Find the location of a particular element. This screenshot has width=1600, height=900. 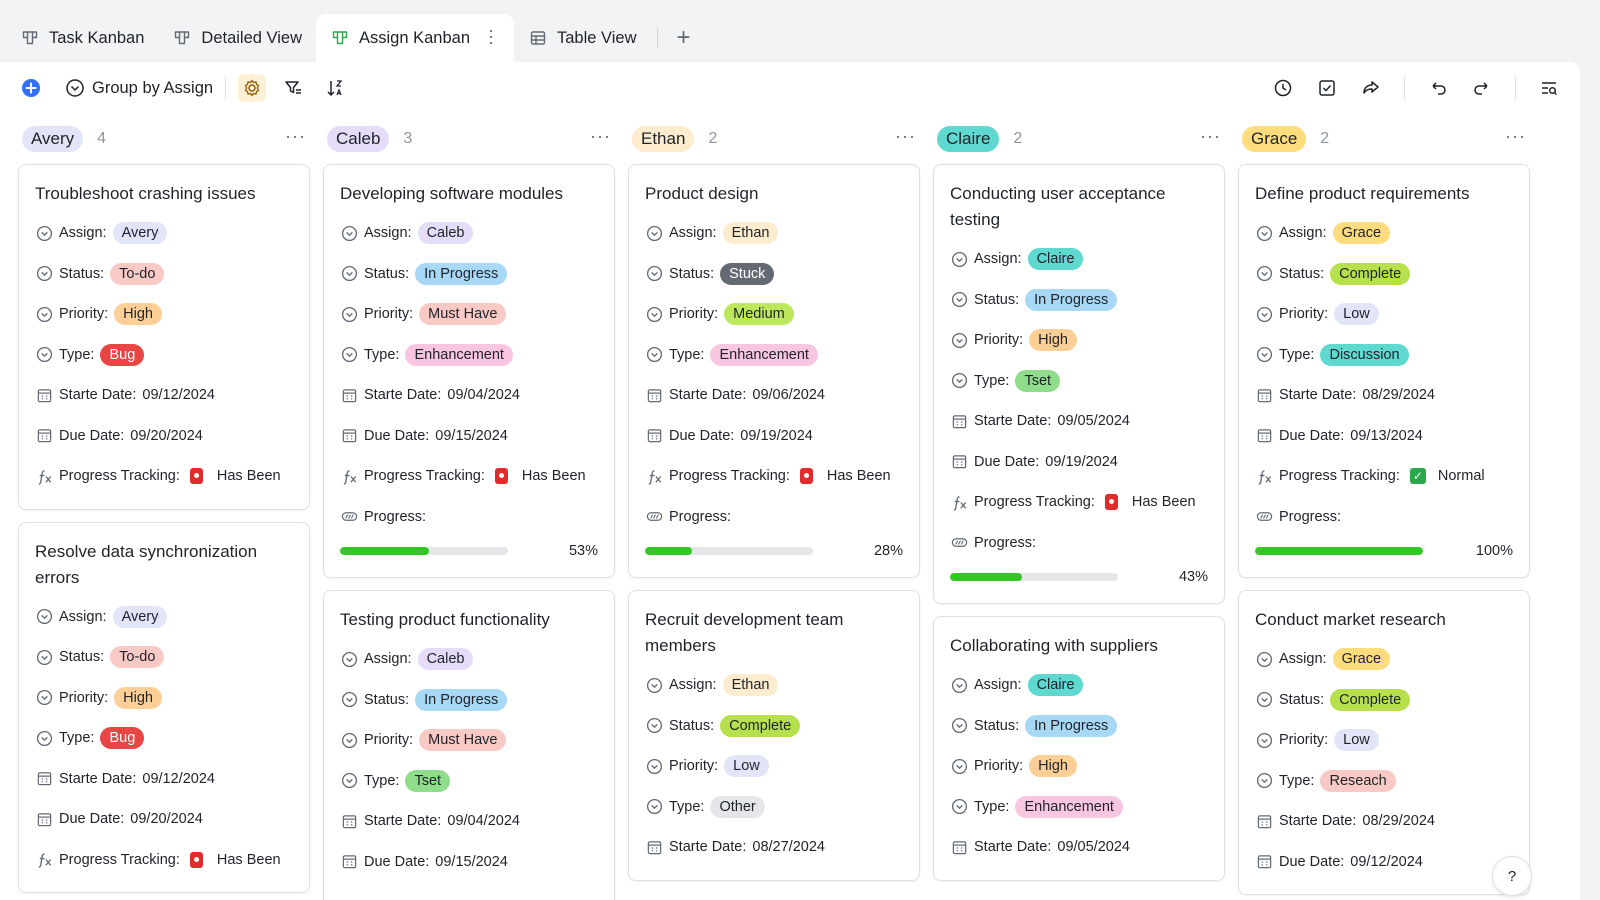

start-value: 09/12/2024 is located at coordinates (178, 395).